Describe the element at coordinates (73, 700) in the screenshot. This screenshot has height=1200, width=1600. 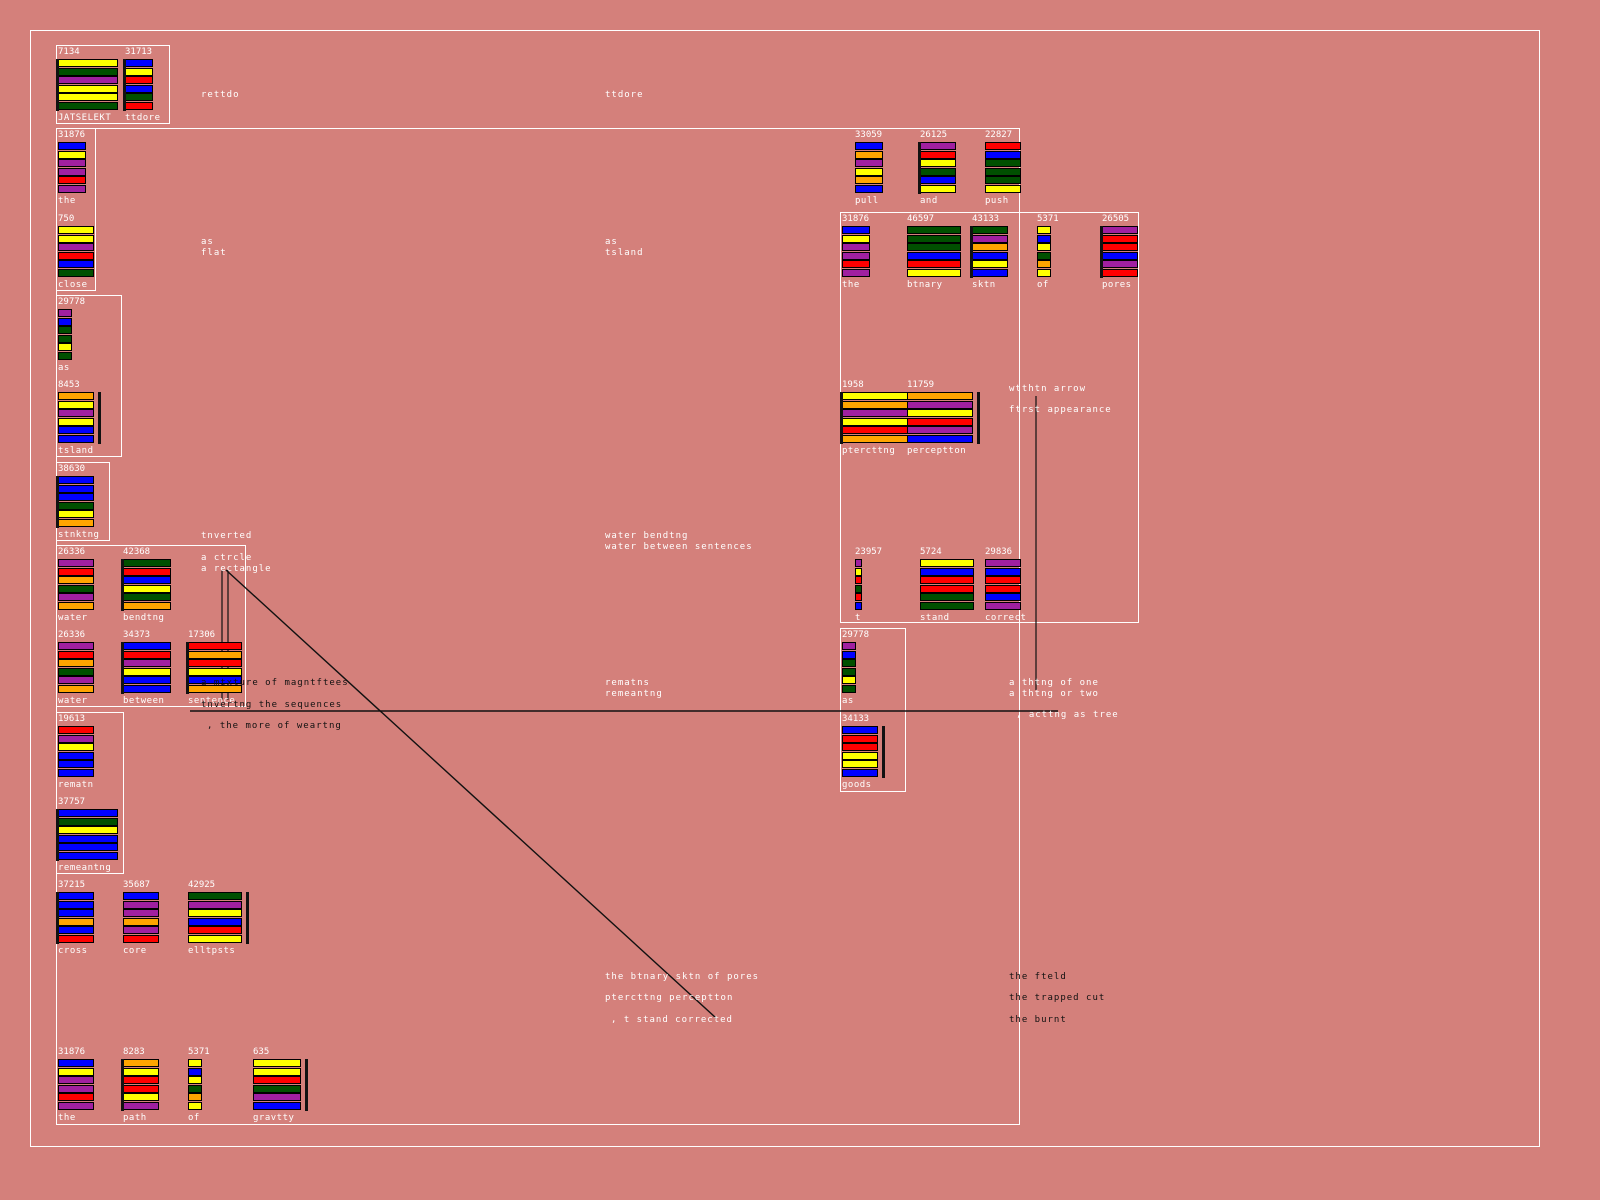
I see `word-label: water` at that location.